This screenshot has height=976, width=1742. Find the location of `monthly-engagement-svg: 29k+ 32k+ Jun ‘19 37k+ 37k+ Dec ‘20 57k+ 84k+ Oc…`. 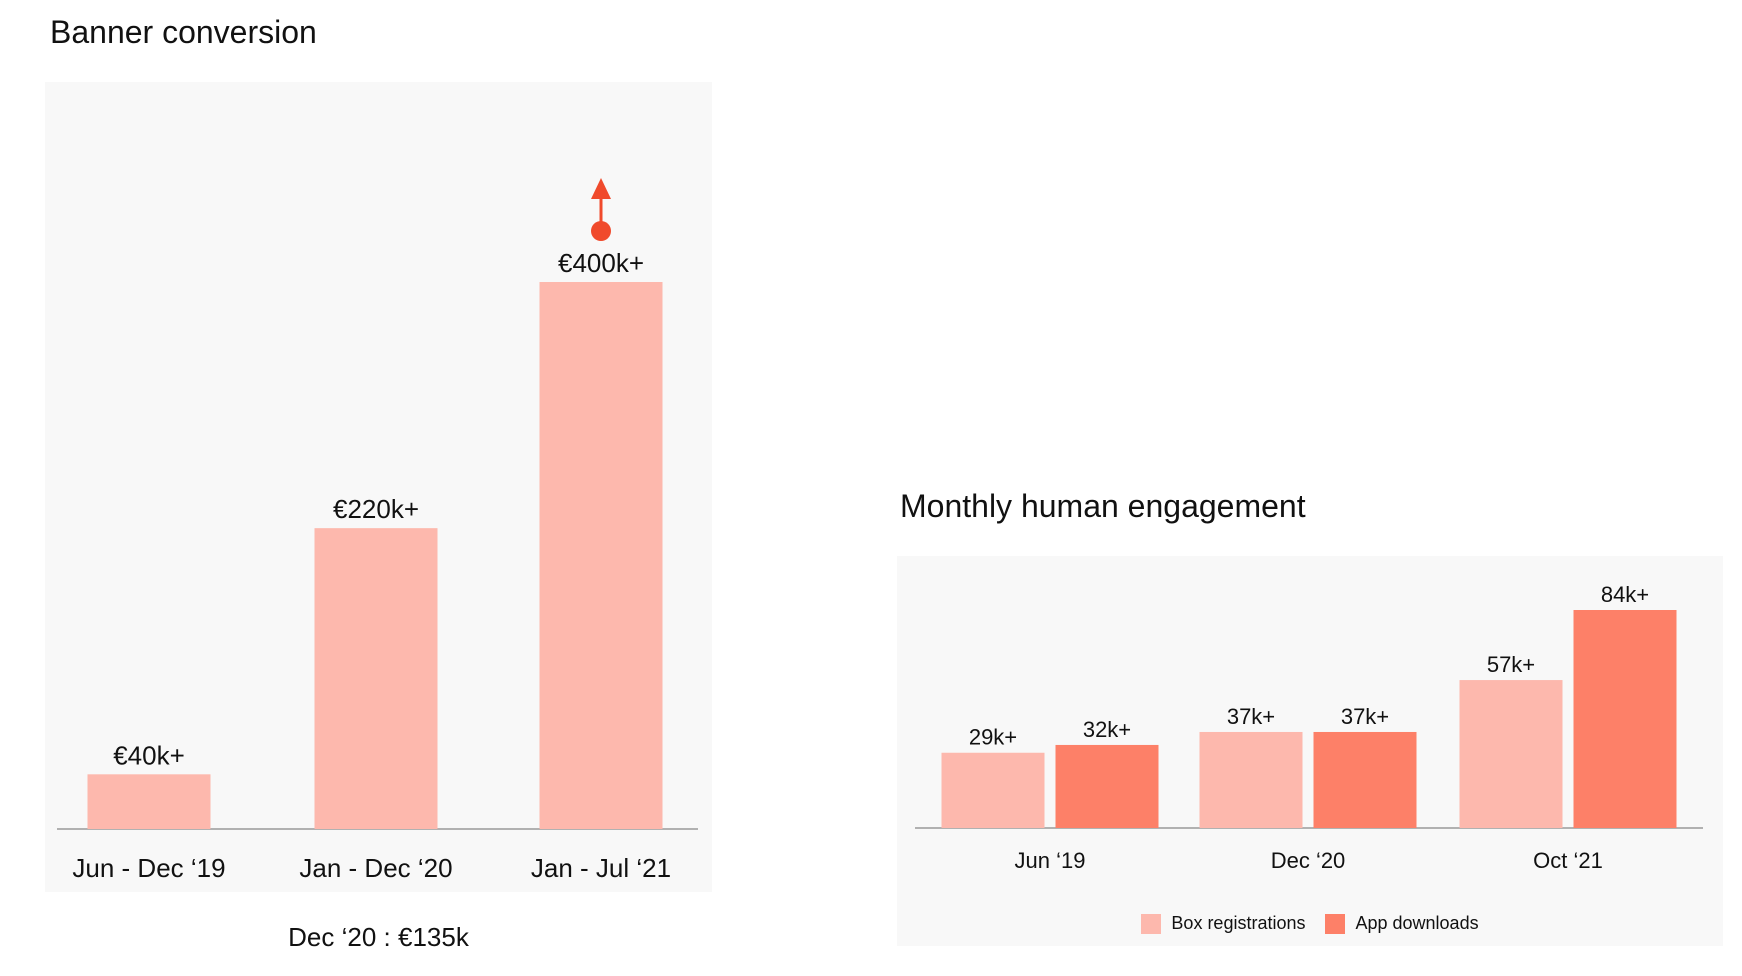

monthly-engagement-svg: 29k+ 32k+ Jun ‘19 37k+ 37k+ Dec ‘20 57k+ 84k+ Oc… is located at coordinates (1309, 727).